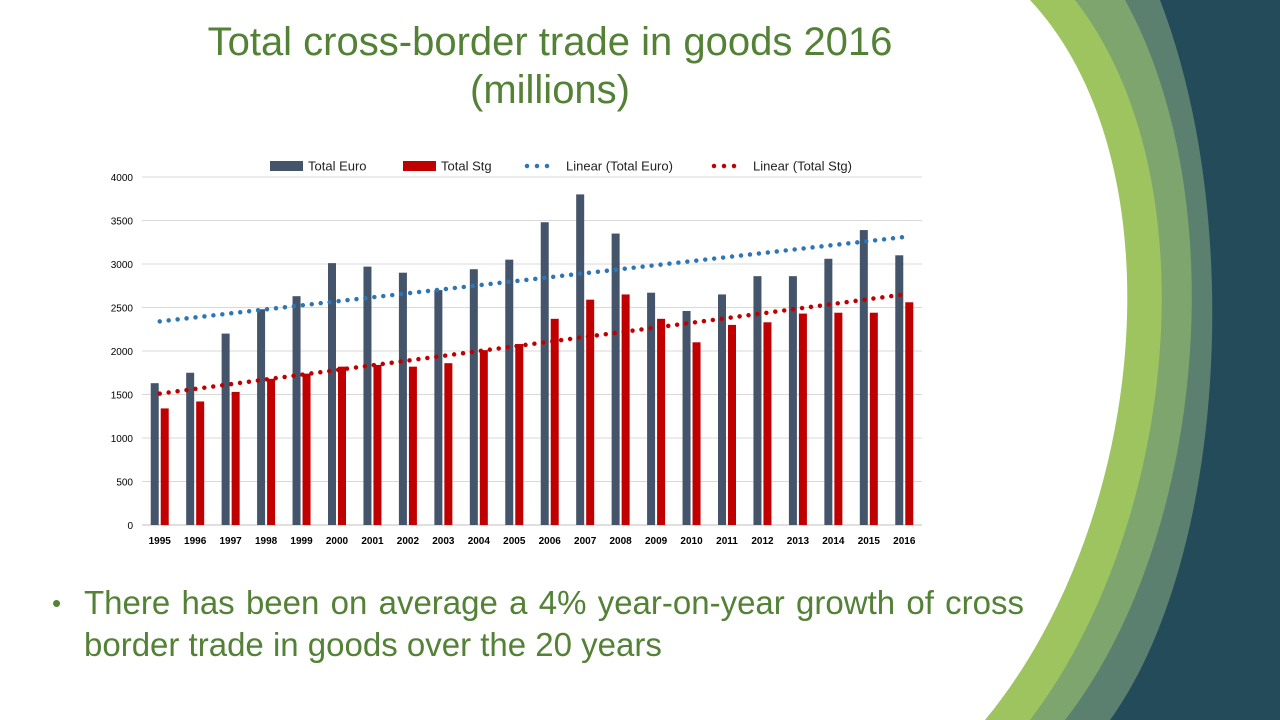 The image size is (1280, 720). What do you see at coordinates (532, 279) in the screenshot?
I see `trendline-euro` at bounding box center [532, 279].